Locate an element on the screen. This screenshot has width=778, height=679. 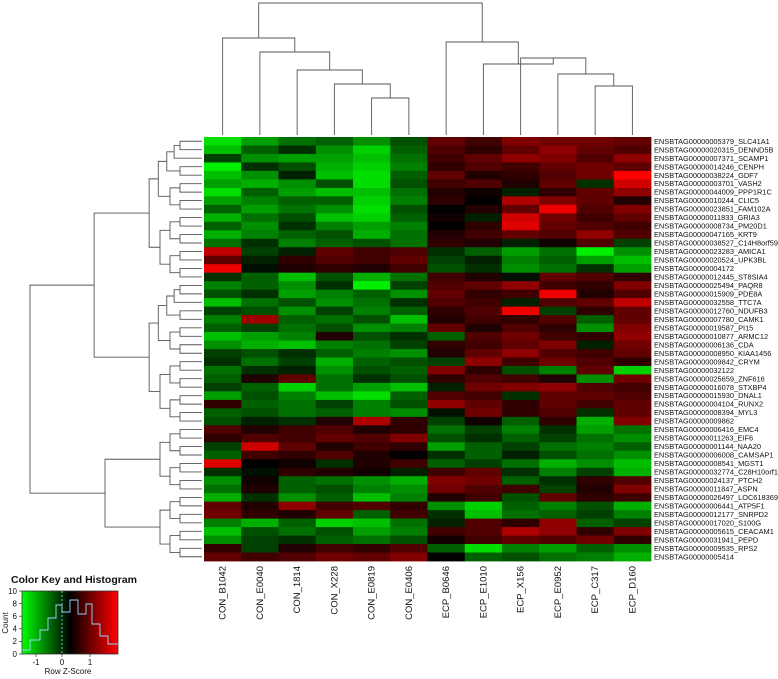
row-label: ENSBTAG00000025494_PAQR8 is located at coordinates (708, 285).